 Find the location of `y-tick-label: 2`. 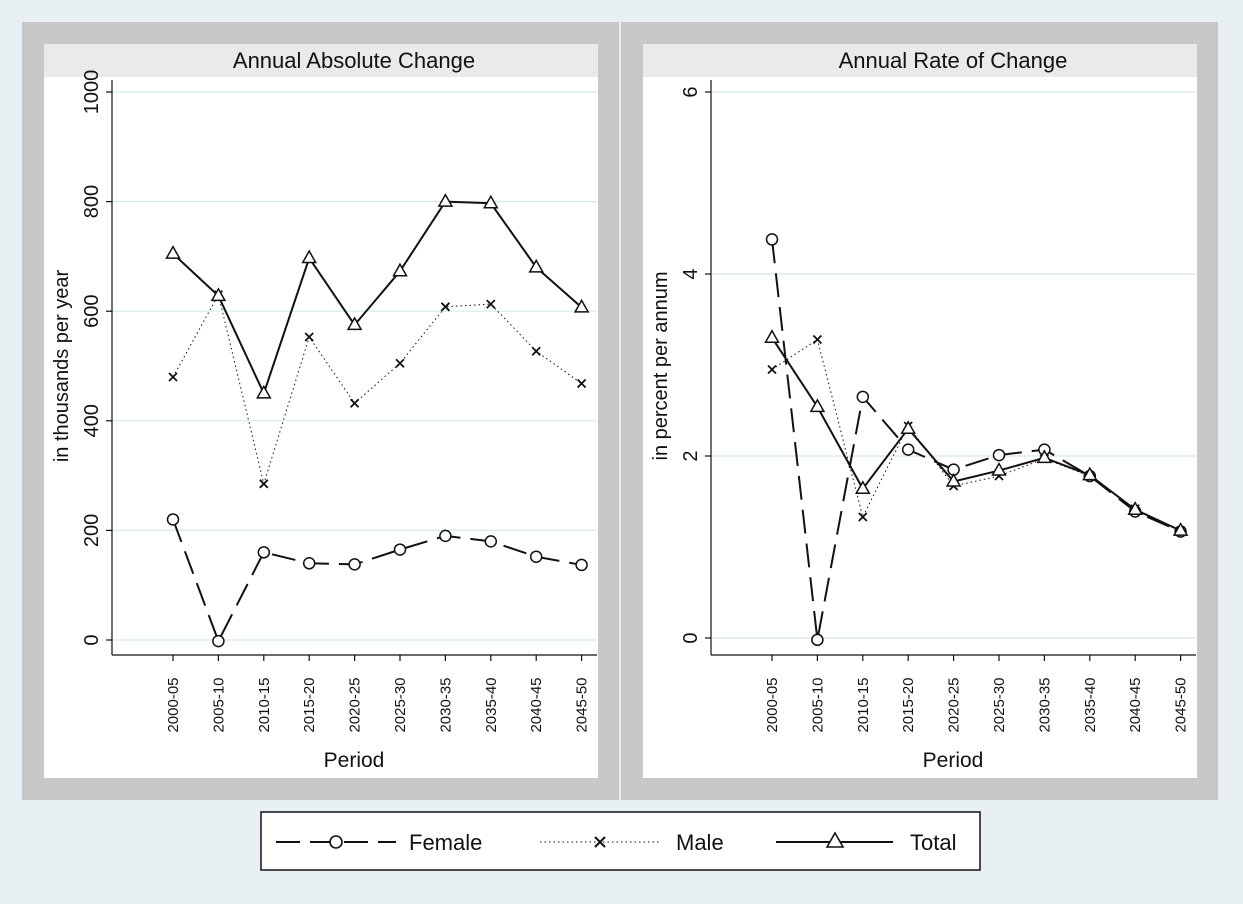

y-tick-label: 2 is located at coordinates (691, 455).